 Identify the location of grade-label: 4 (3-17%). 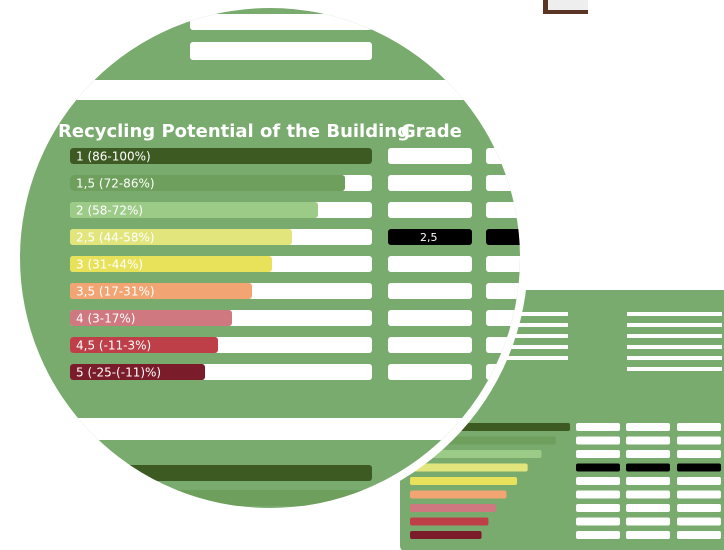
(105, 319).